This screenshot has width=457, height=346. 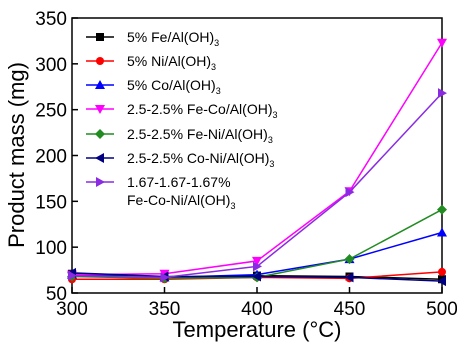 I want to click on legend-item: 5% Fe/Al(OH)3, so click(x=152, y=38).